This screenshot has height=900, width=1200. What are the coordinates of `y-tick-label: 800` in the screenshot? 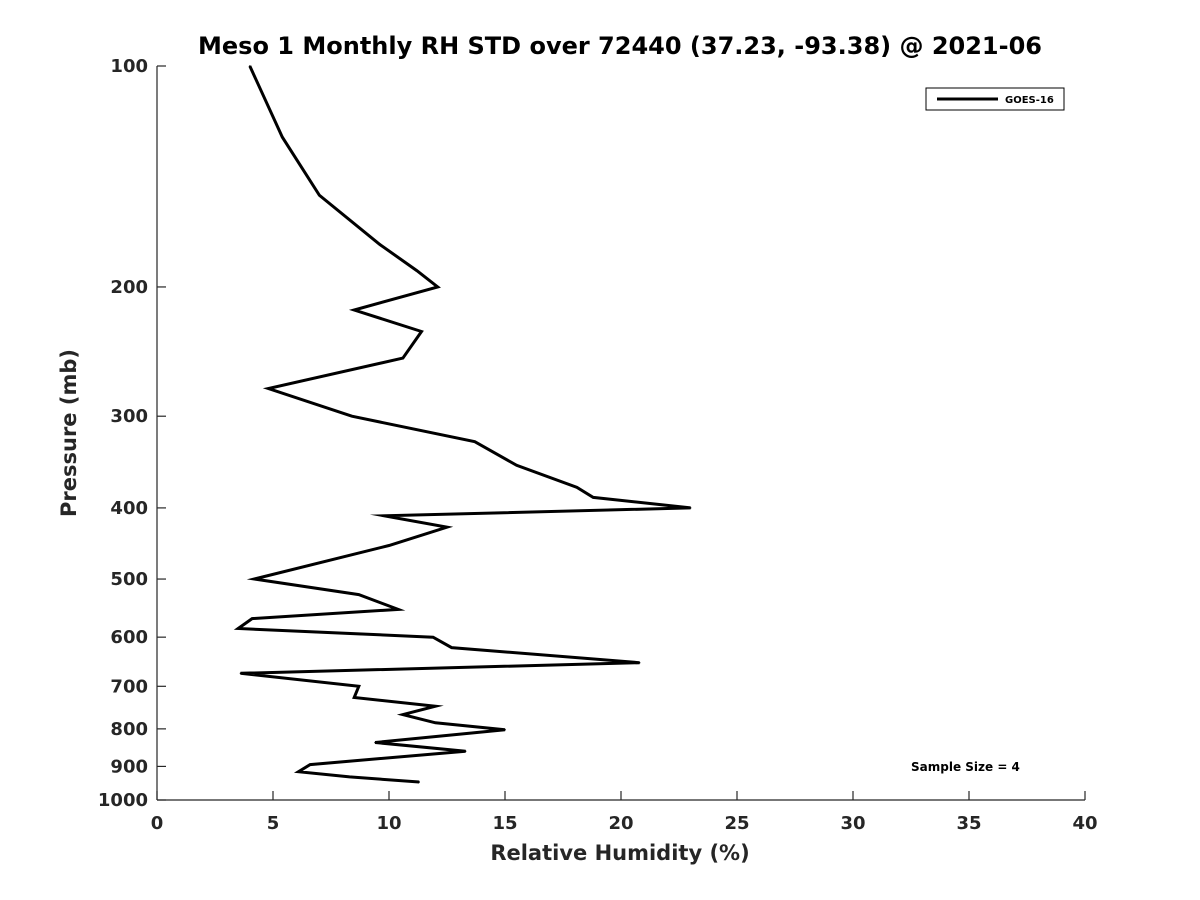 It's located at (129, 729).